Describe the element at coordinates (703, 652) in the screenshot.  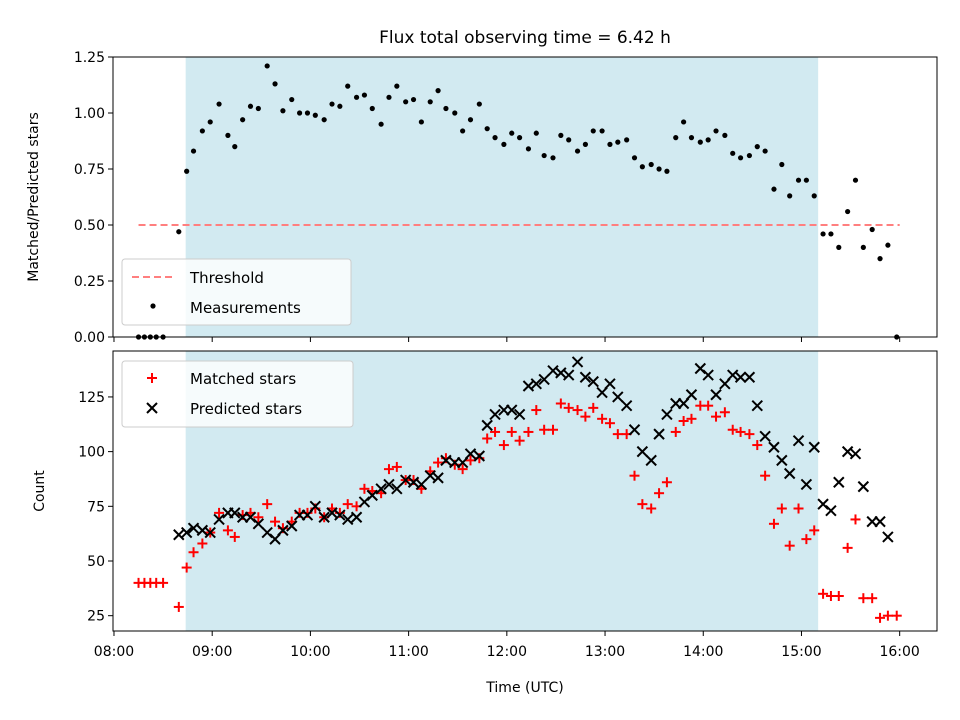
I see `x-tick-label: 14:00` at that location.